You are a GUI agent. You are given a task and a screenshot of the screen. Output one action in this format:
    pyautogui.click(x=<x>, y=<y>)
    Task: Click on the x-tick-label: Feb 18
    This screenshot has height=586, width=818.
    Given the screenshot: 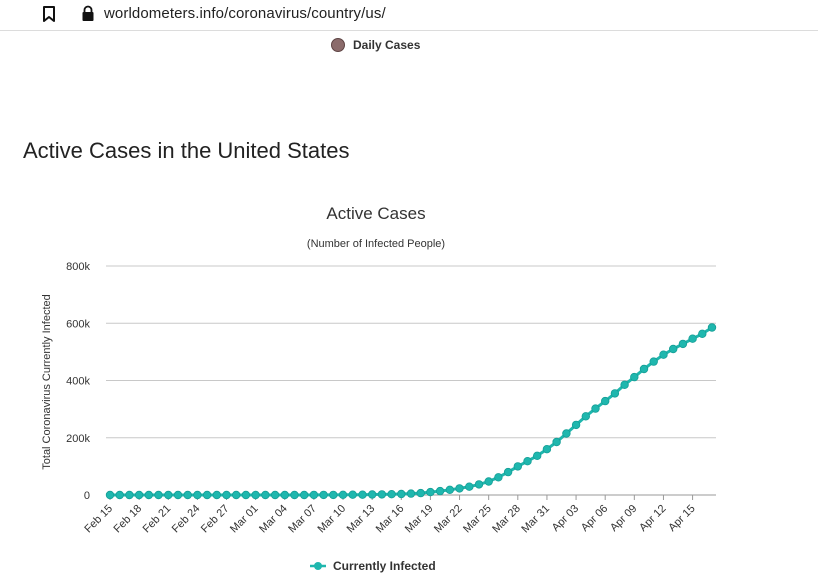 What is the action you would take?
    pyautogui.click(x=128, y=519)
    